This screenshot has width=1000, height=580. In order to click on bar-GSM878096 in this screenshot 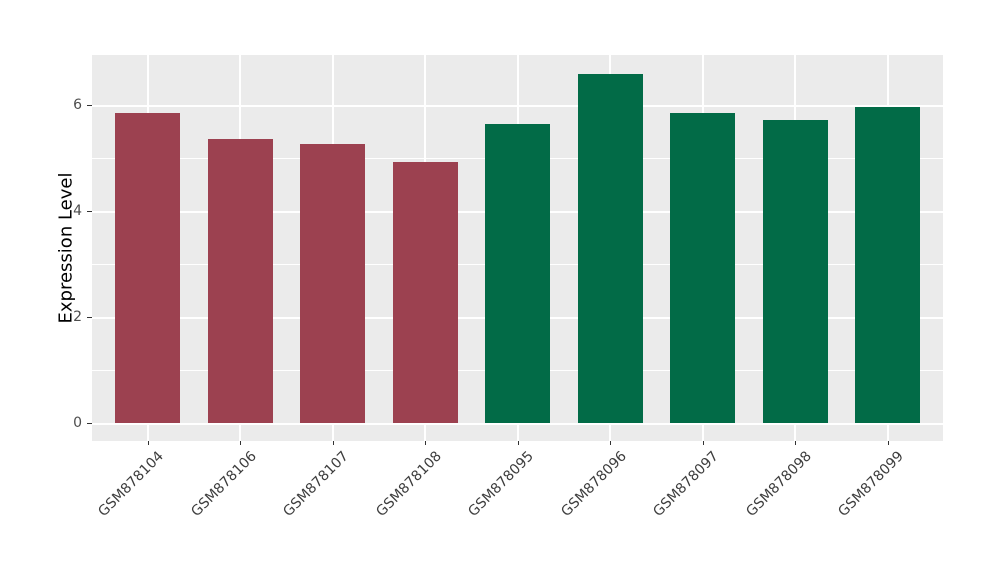, I will do `click(610, 248)`.